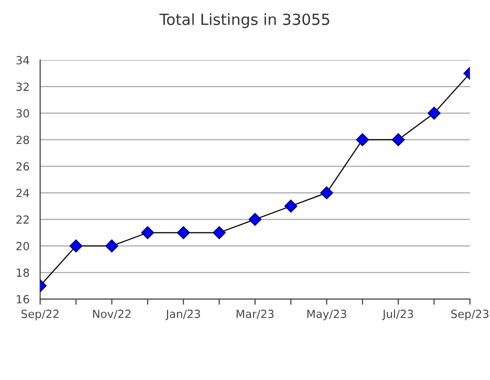 This screenshot has height=380, width=490. What do you see at coordinates (255, 314) in the screenshot?
I see `x-tick-label: Mar/23` at bounding box center [255, 314].